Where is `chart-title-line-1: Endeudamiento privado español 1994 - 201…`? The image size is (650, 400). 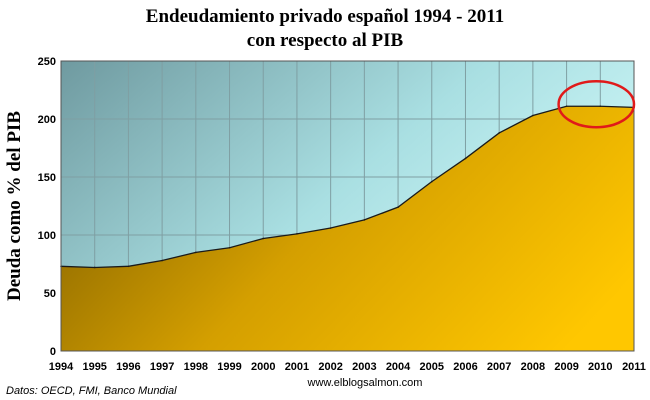
chart-title-line-1: Endeudamiento privado español 1994 - 201… is located at coordinates (325, 16).